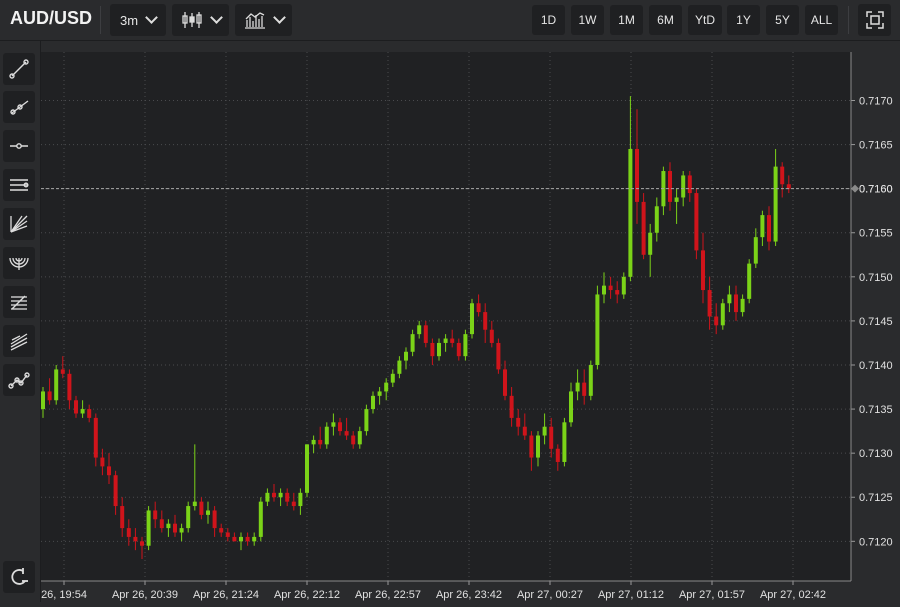 The height and width of the screenshot is (607, 900). Describe the element at coordinates (138, 20) in the screenshot. I see `interval-dropdown: 3m` at that location.